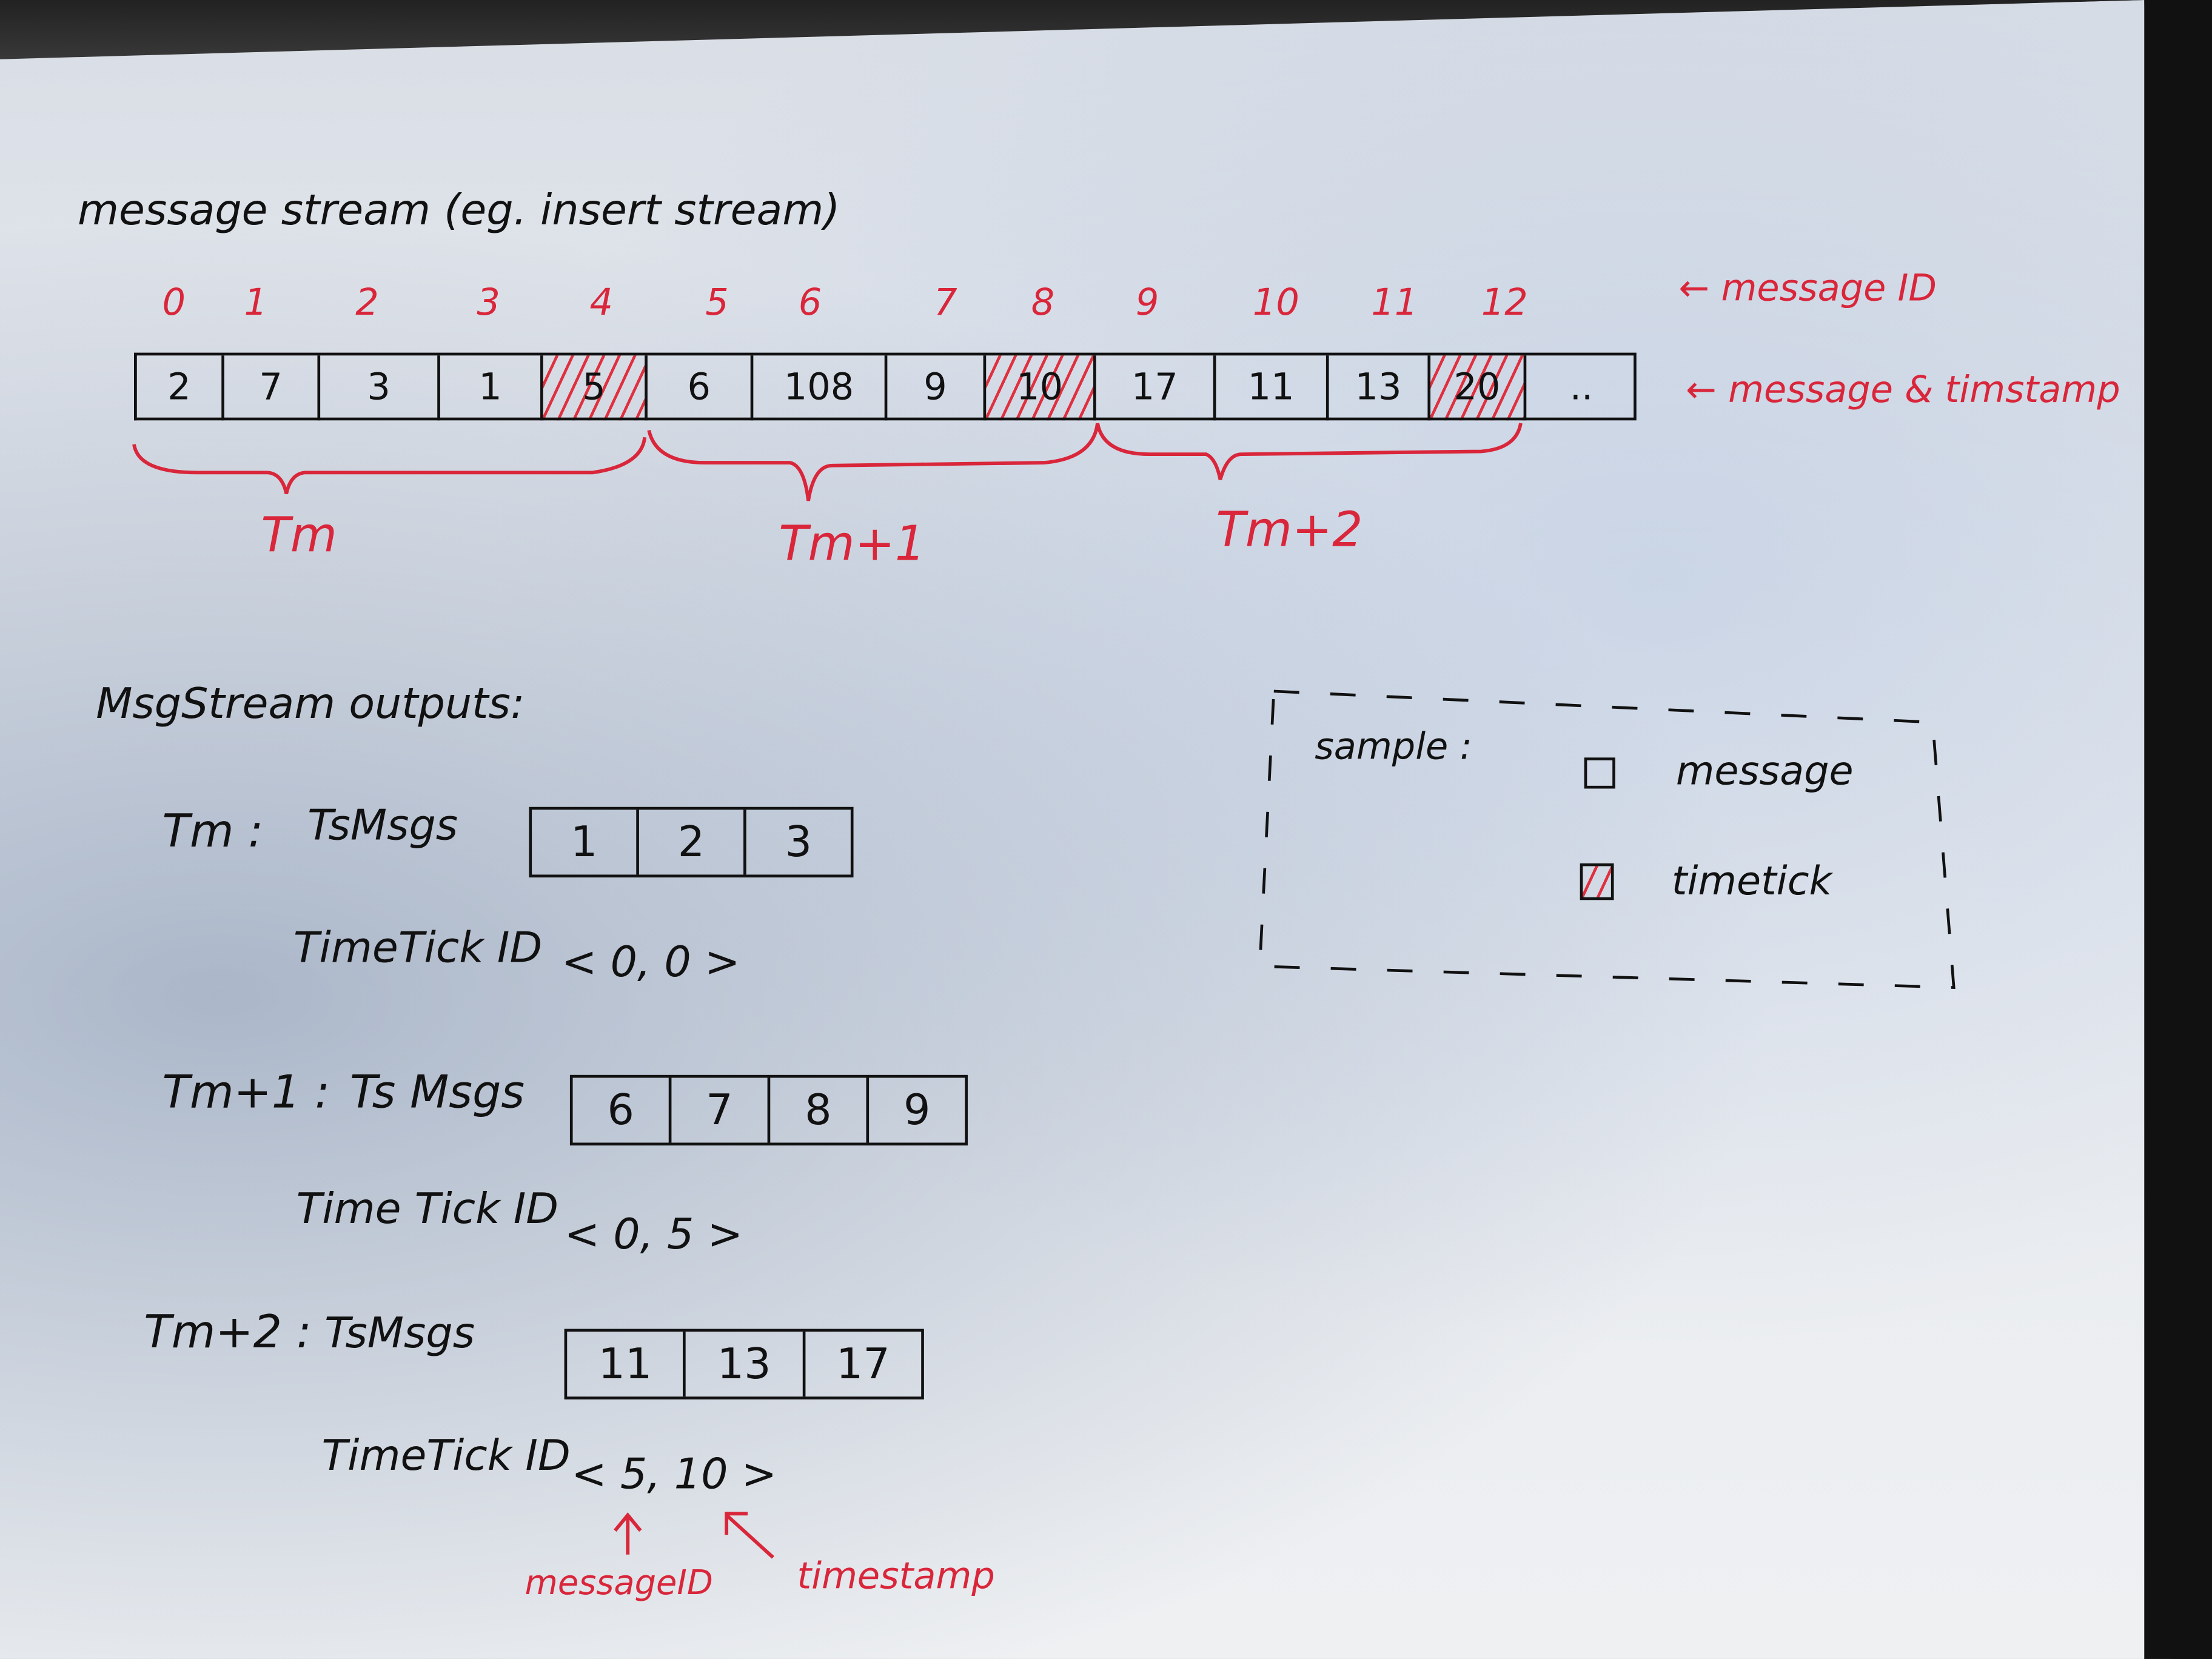  What do you see at coordinates (1764, 771) in the screenshot?
I see `legend-message-label: message` at bounding box center [1764, 771].